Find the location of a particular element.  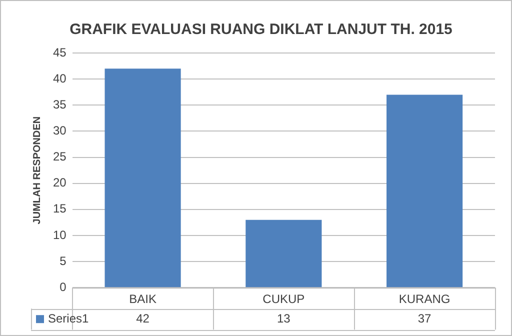

x-tick-label: CUKUP is located at coordinates (283, 299).